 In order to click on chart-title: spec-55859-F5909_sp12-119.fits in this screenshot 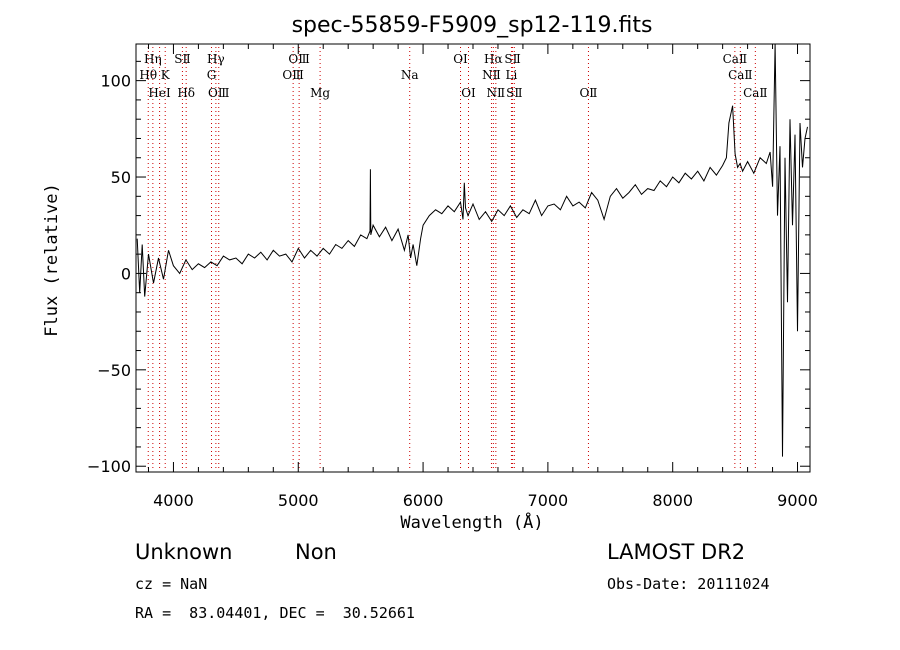, I will do `click(472, 25)`.